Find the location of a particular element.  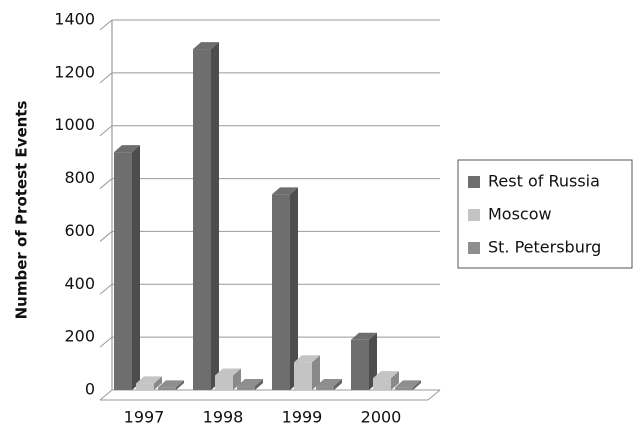

y-tick-label: 0 is located at coordinates (90, 389).